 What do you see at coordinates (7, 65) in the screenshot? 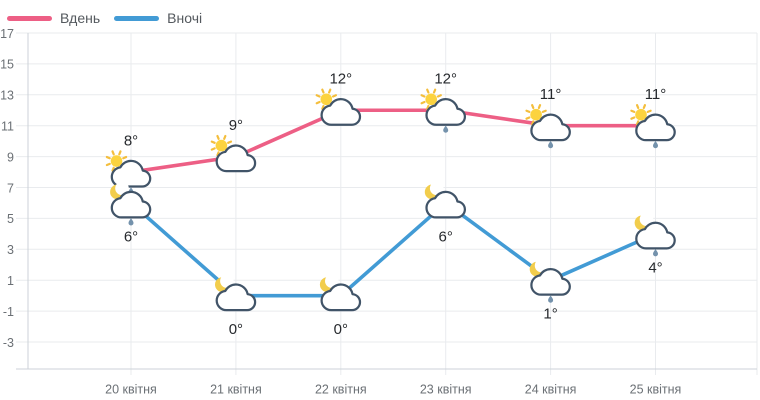
I see `y-axis-tick-label: 15` at bounding box center [7, 65].